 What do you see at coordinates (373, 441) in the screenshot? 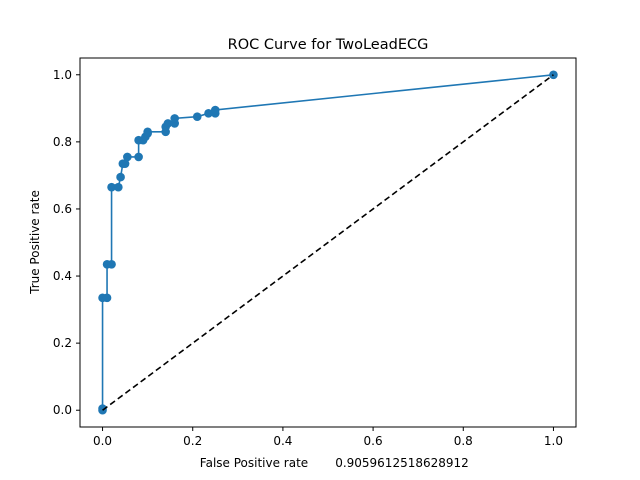
I see `x-tick-label-3: 0.6` at bounding box center [373, 441].